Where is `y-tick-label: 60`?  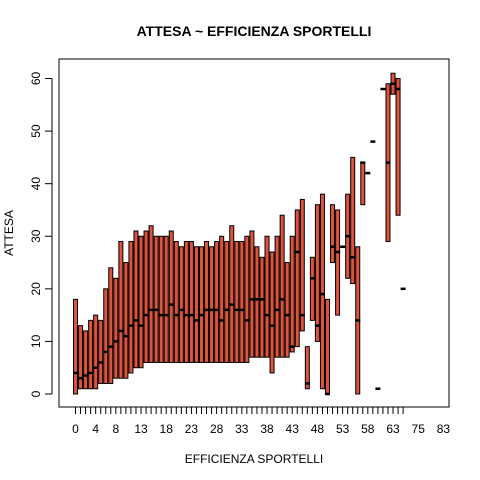
y-tick-label: 60 is located at coordinates (36, 79).